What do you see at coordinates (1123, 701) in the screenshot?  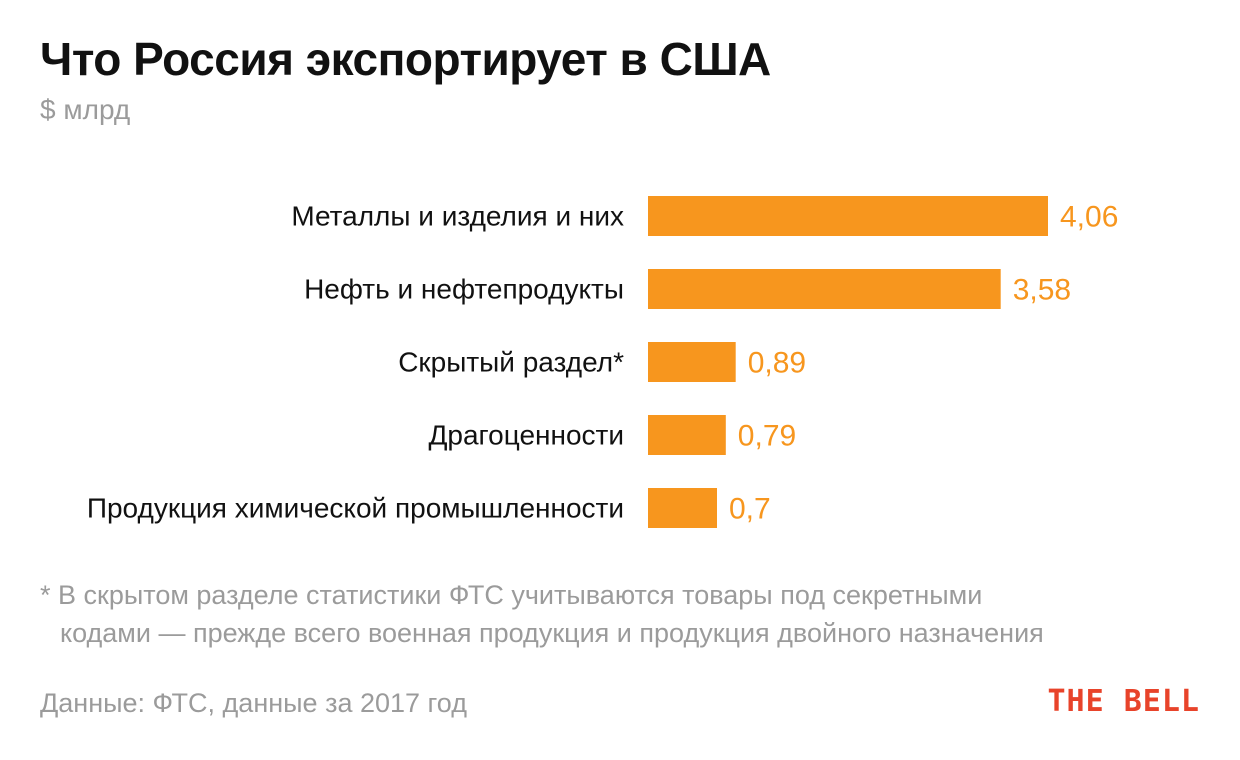 I see `brand-logo: THE BELL` at bounding box center [1123, 701].